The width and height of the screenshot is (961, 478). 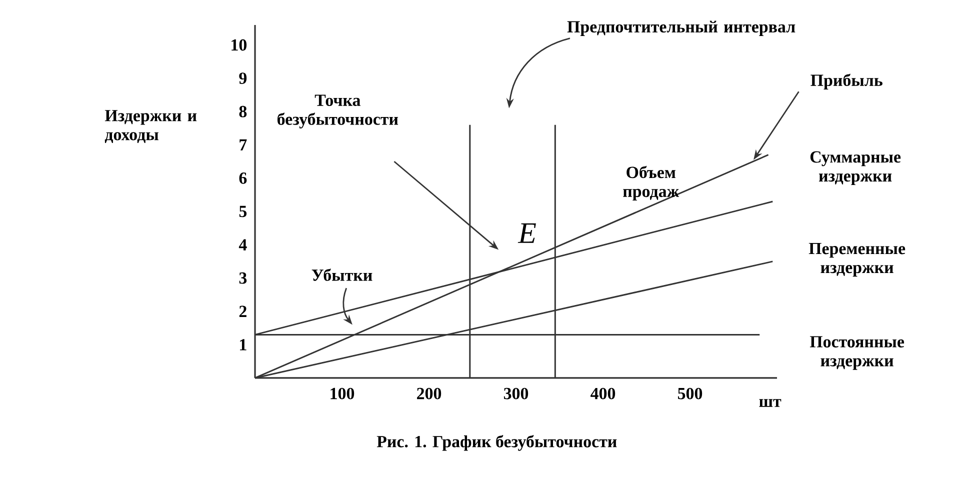 What do you see at coordinates (243, 278) in the screenshot?
I see `y-tick-label: 3` at bounding box center [243, 278].